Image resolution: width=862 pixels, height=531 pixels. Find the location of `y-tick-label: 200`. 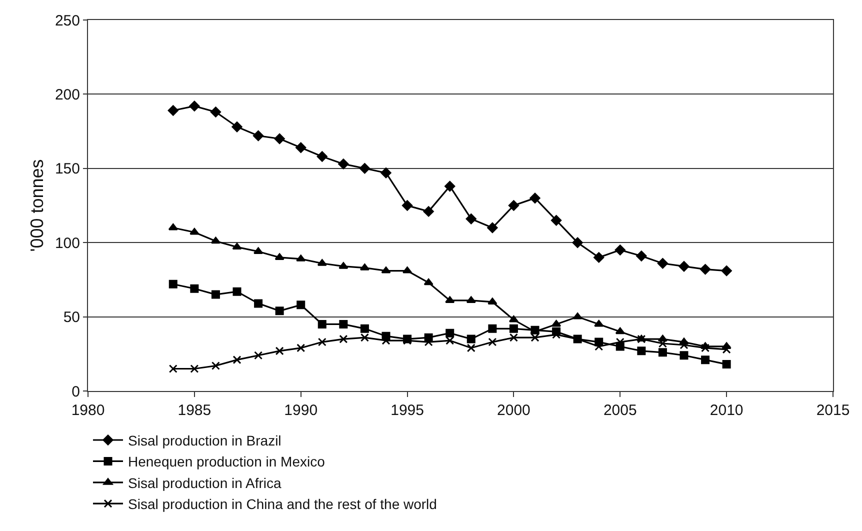

y-tick-label: 200 is located at coordinates (67, 95).